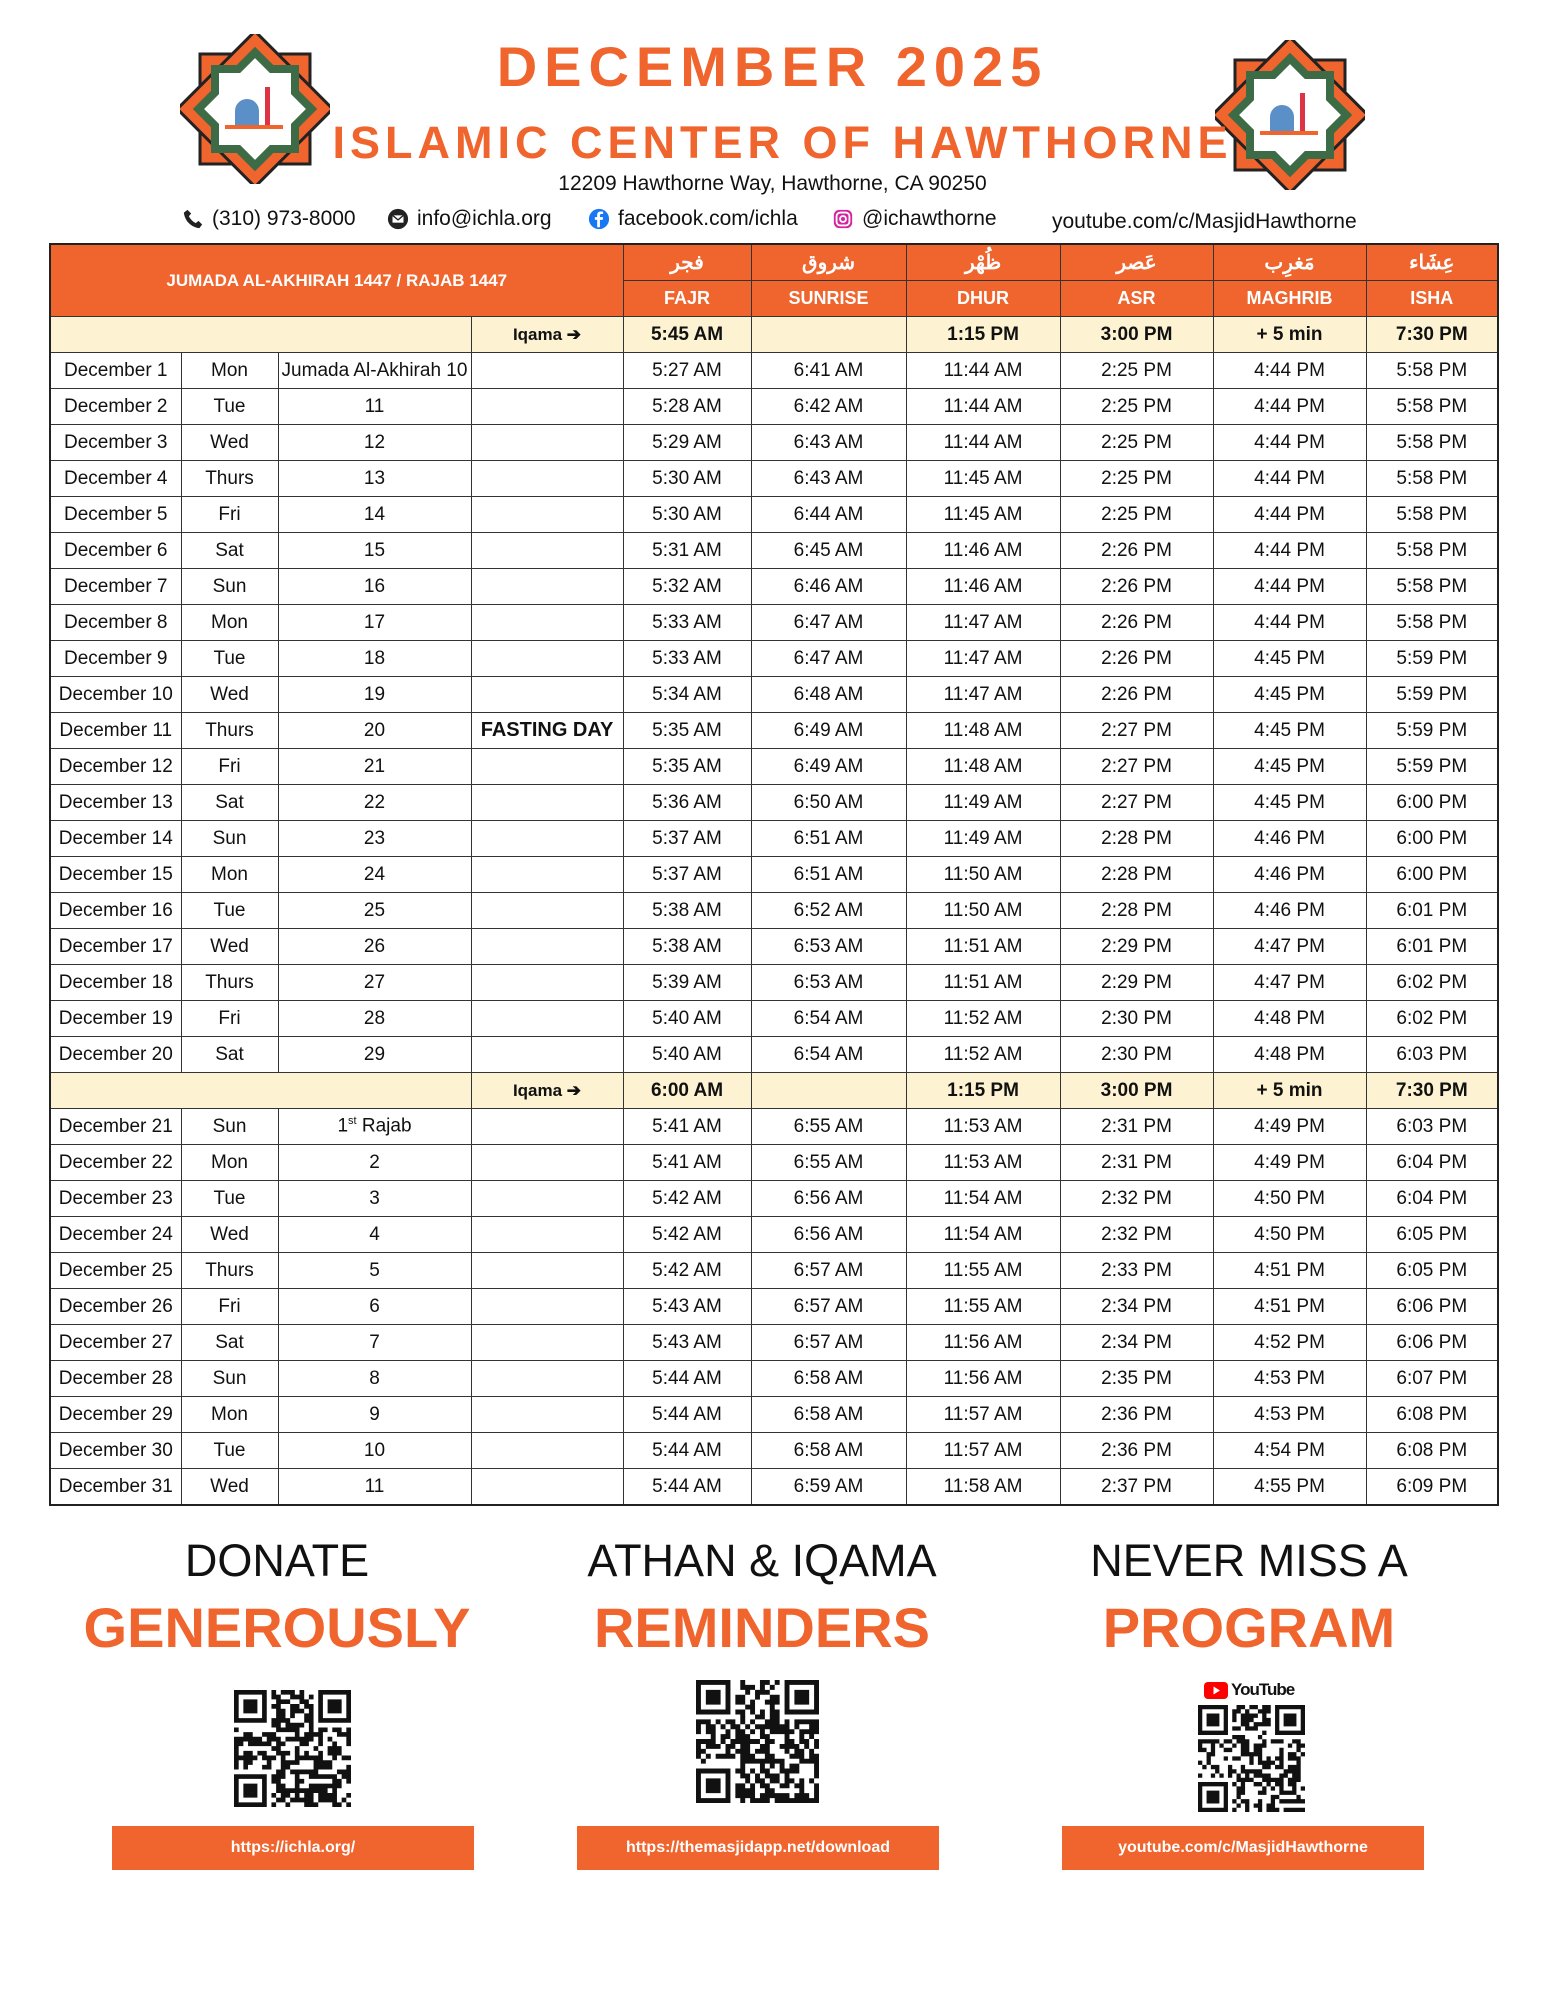  What do you see at coordinates (374, 1378) in the screenshot?
I see `hijri-date: 8` at bounding box center [374, 1378].